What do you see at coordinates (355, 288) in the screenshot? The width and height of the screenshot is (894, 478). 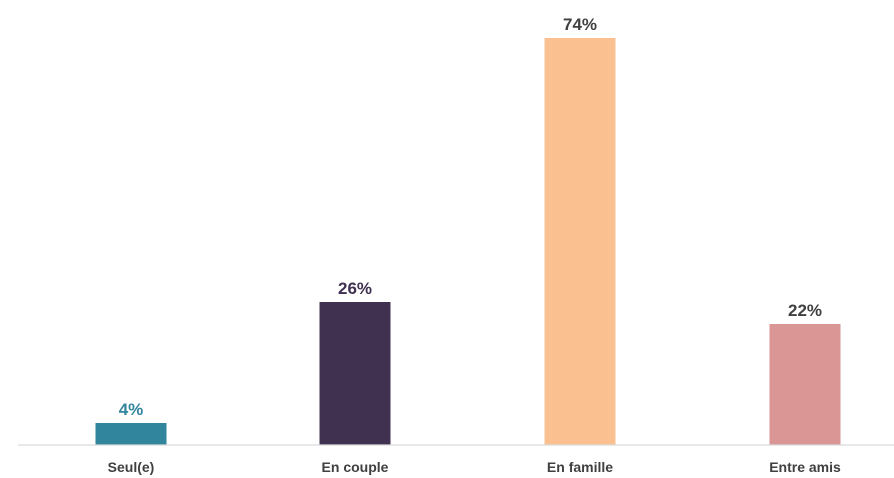 I see `data-label-1: 26%` at bounding box center [355, 288].